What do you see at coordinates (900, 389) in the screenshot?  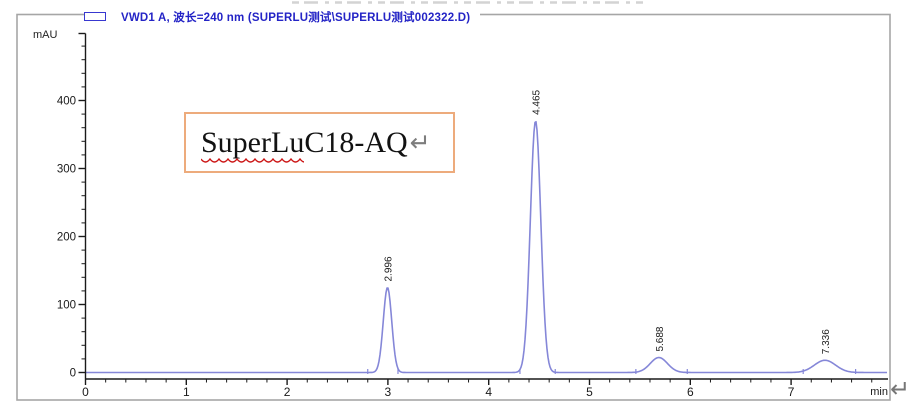 I see `line-break-return-icon: ↵` at bounding box center [900, 389].